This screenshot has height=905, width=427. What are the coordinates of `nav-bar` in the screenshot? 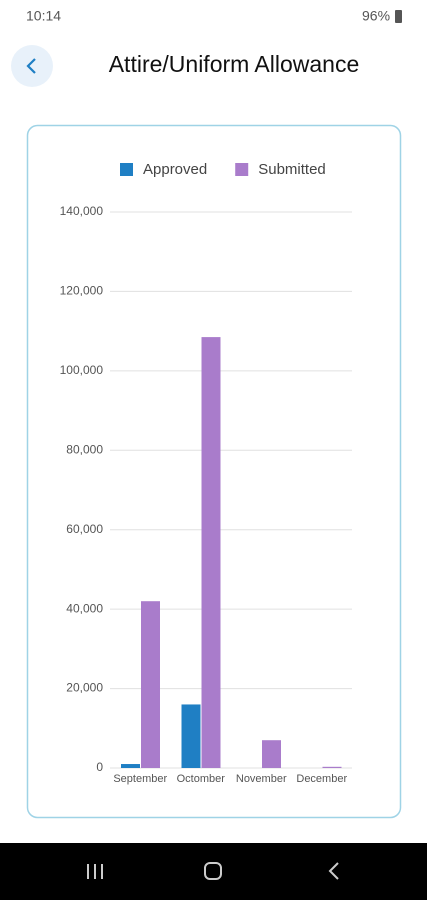 It's located at (213, 871).